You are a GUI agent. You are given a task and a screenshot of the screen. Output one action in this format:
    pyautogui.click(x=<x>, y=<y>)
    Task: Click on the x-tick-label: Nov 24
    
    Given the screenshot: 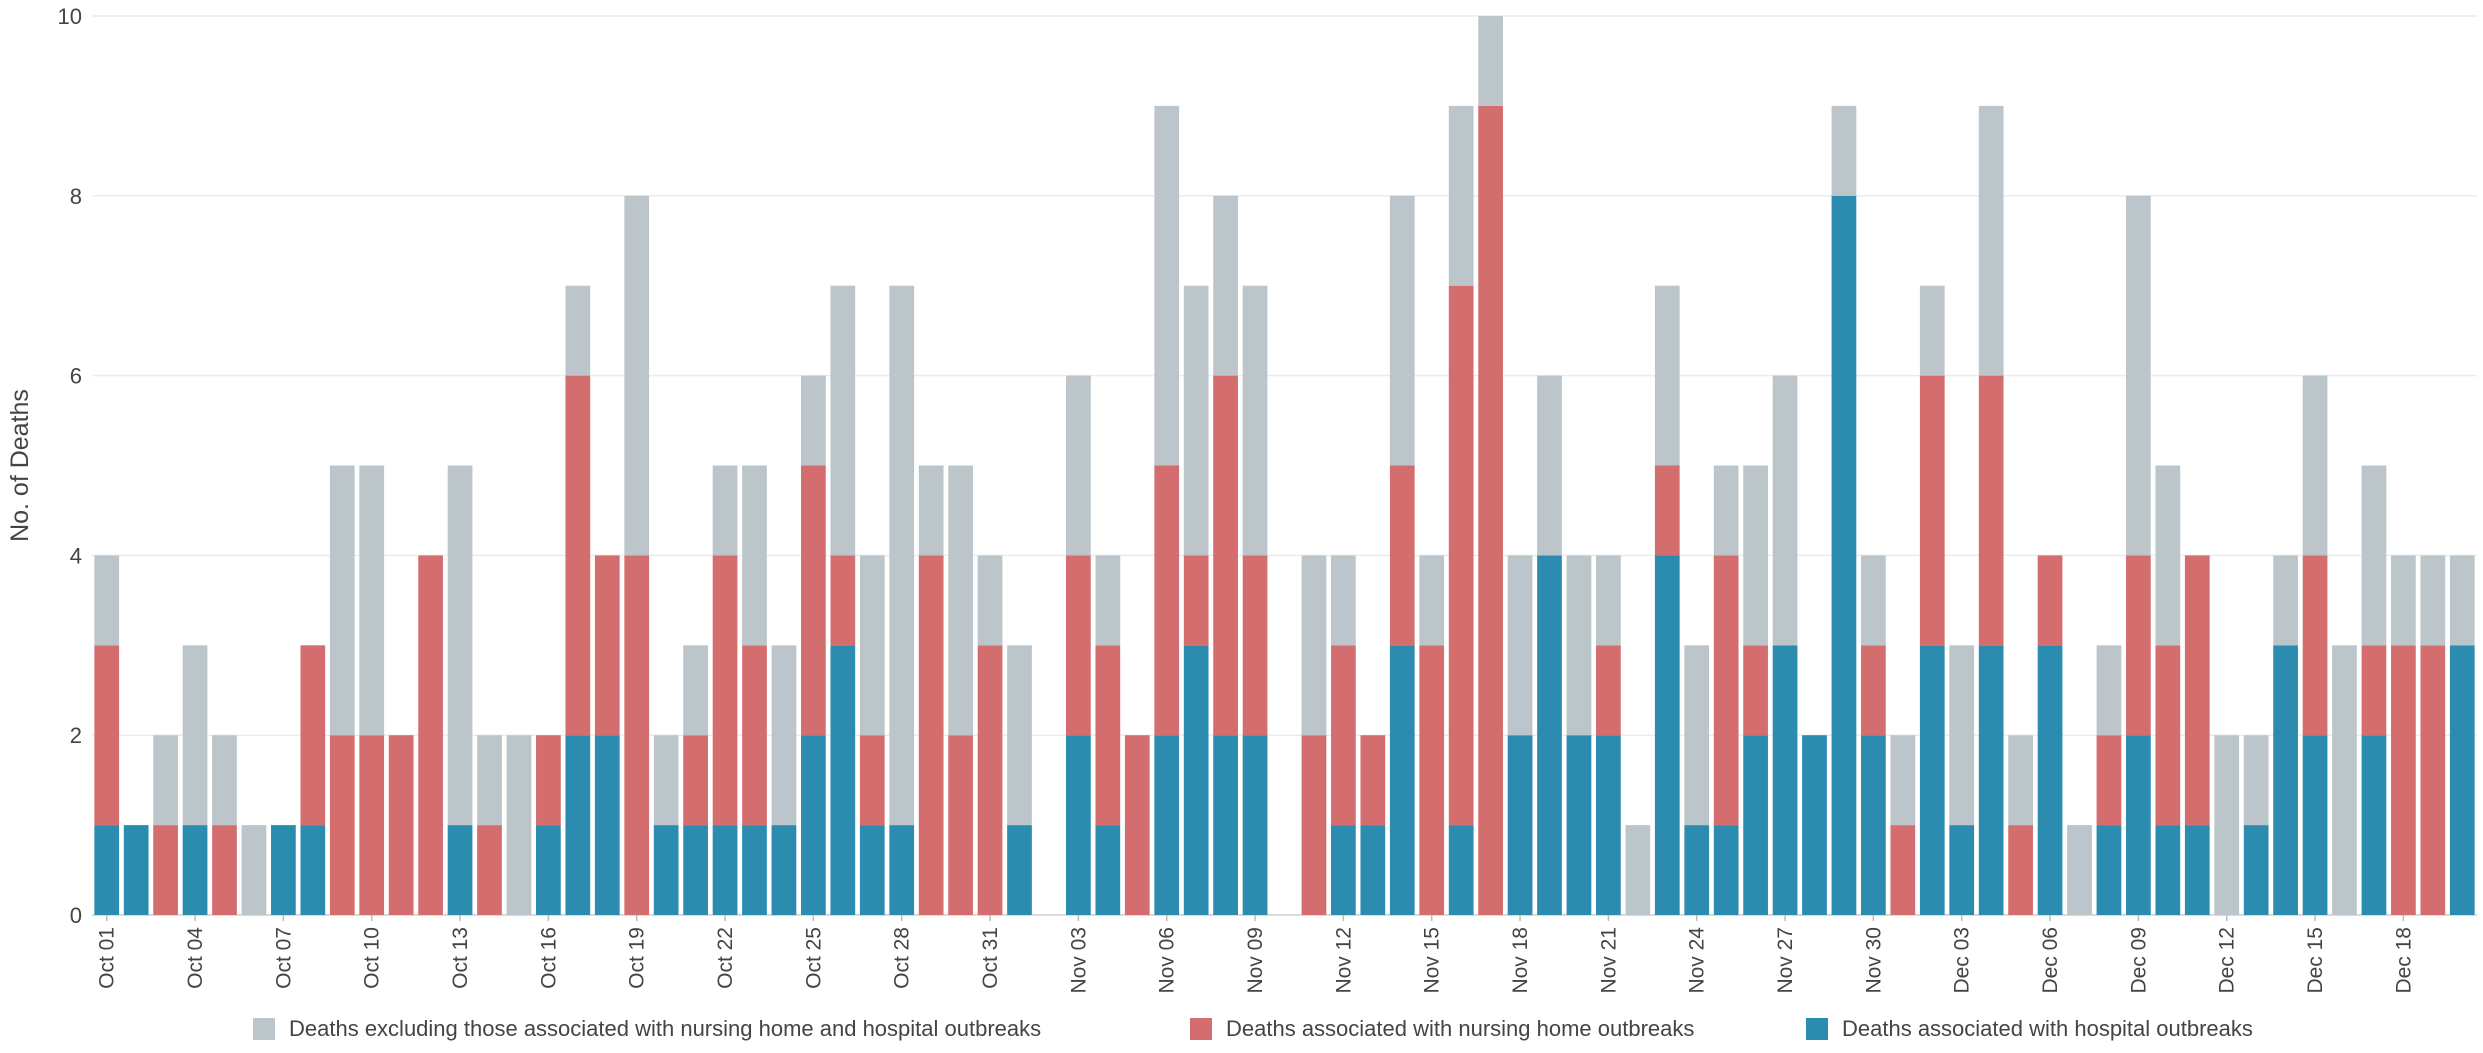 What is the action you would take?
    pyautogui.click(x=1697, y=960)
    